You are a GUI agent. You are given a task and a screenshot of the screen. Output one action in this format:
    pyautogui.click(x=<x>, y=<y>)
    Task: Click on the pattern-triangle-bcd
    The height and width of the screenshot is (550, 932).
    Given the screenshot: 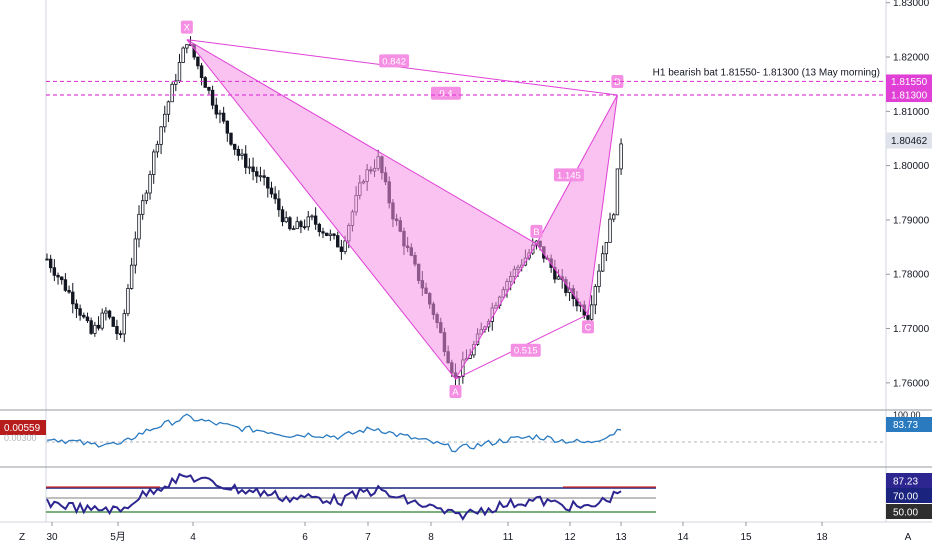 What is the action you would take?
    pyautogui.click(x=576, y=205)
    